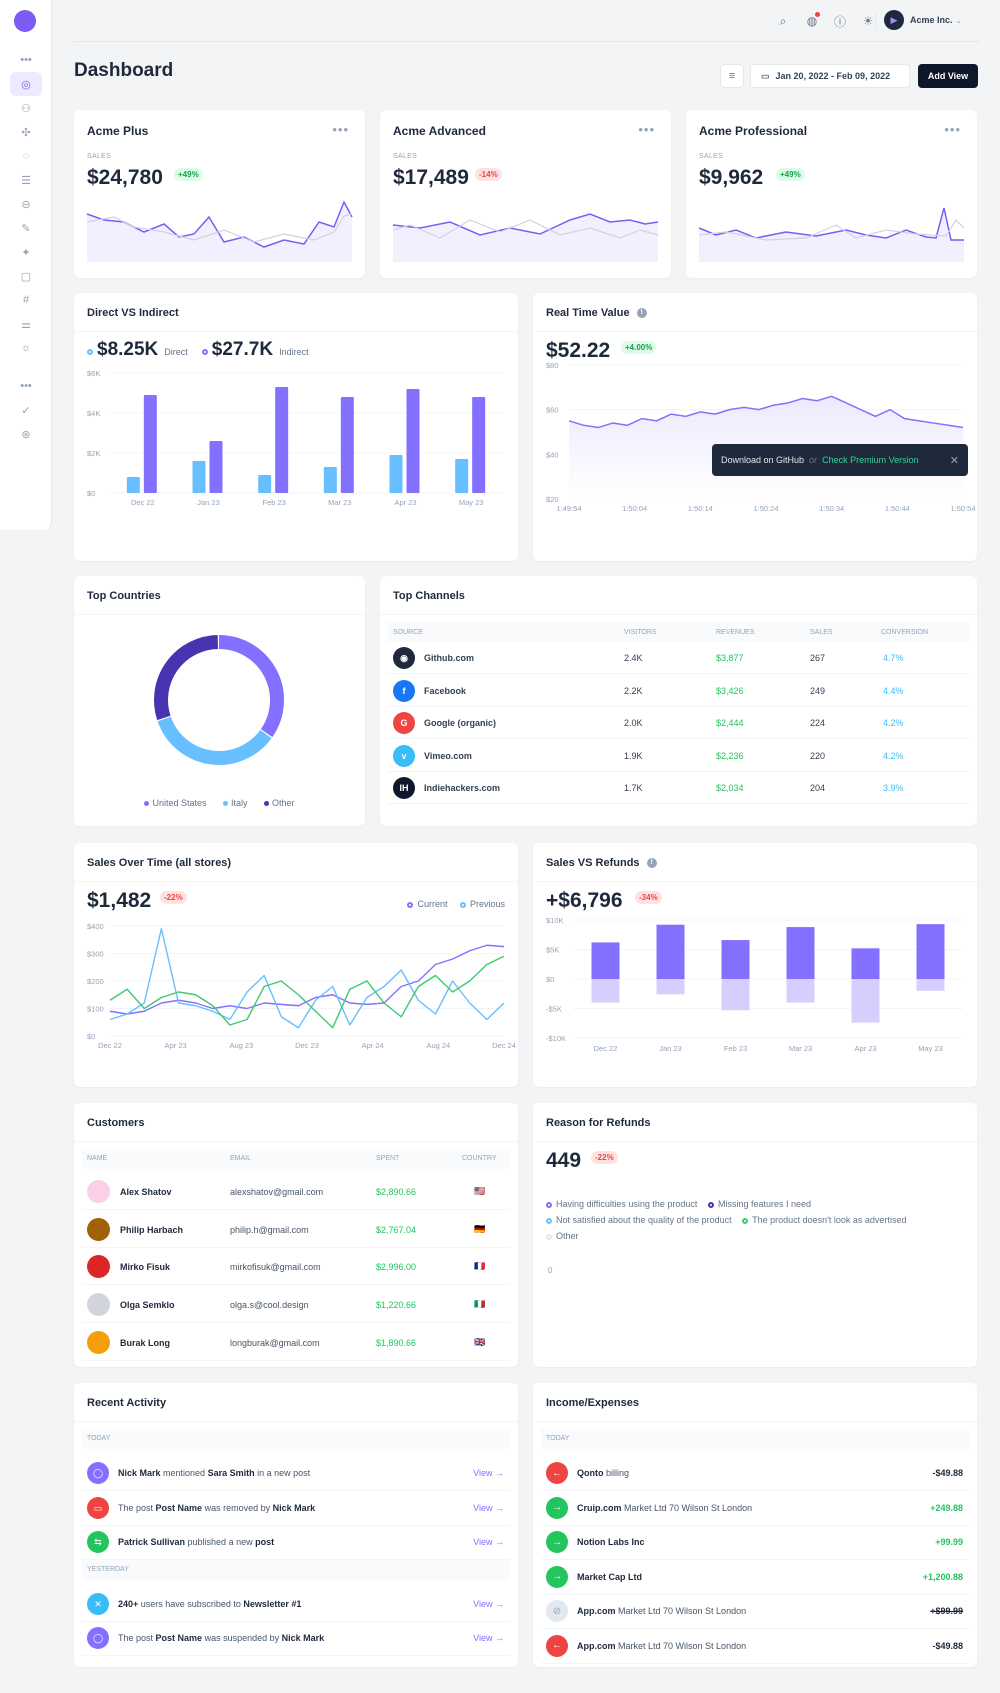 This screenshot has height=1693, width=1000. I want to click on x-tick-label: 1:50:24, so click(765, 508).